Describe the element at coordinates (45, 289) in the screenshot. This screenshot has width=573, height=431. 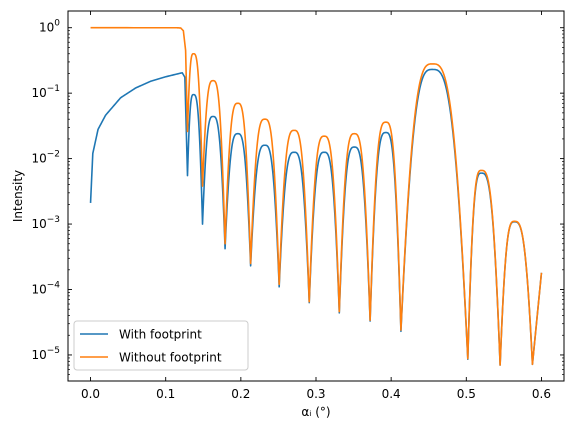
I see `y-tick-label: 10⁻⁴` at that location.